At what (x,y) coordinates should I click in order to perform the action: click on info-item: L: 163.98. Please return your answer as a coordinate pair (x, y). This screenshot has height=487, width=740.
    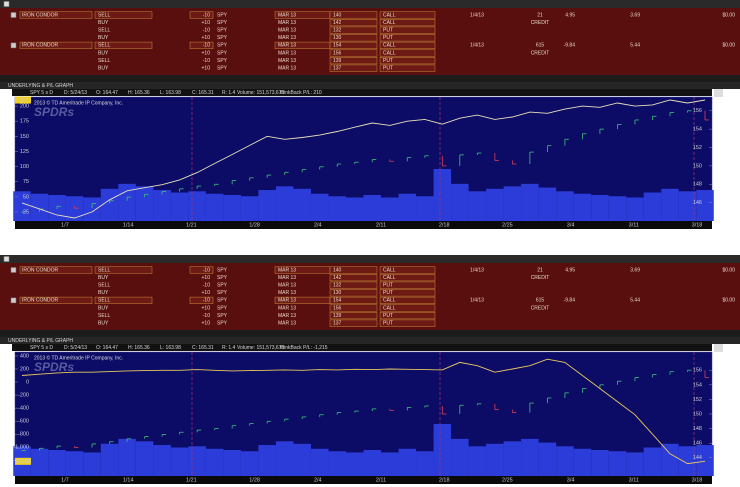
    Looking at the image, I should click on (170, 348).